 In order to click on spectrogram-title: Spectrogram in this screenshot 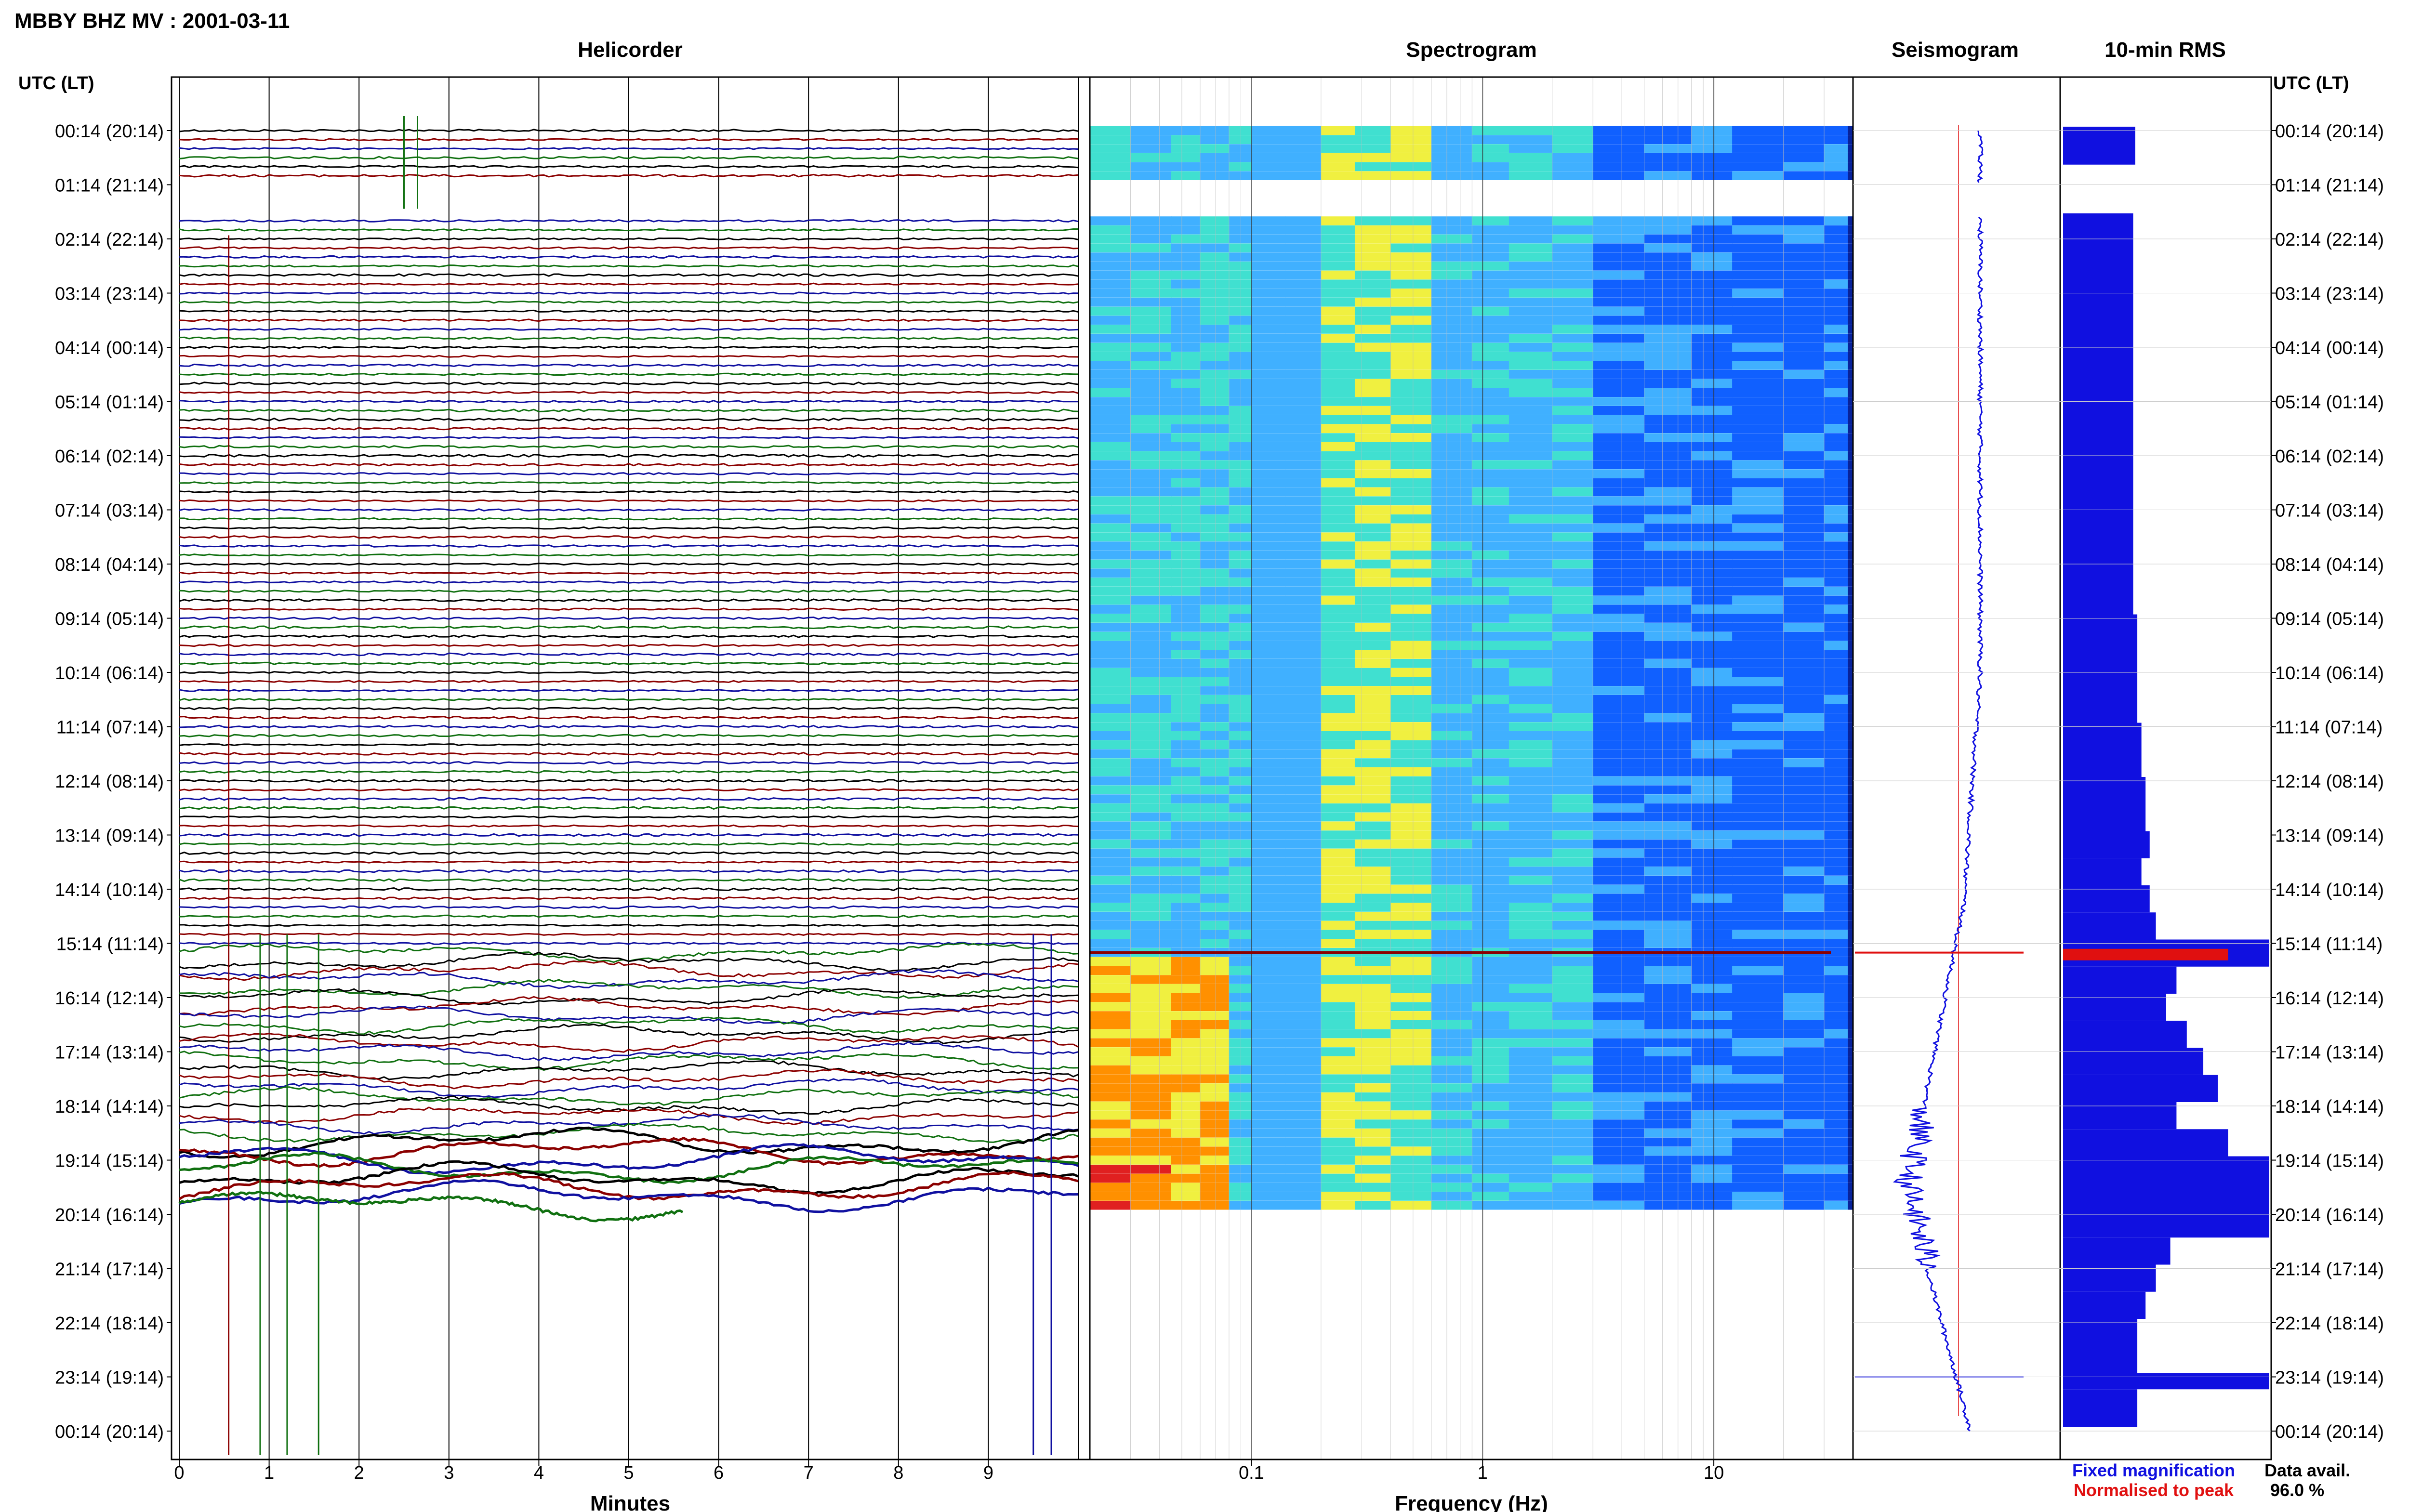, I will do `click(1471, 50)`.